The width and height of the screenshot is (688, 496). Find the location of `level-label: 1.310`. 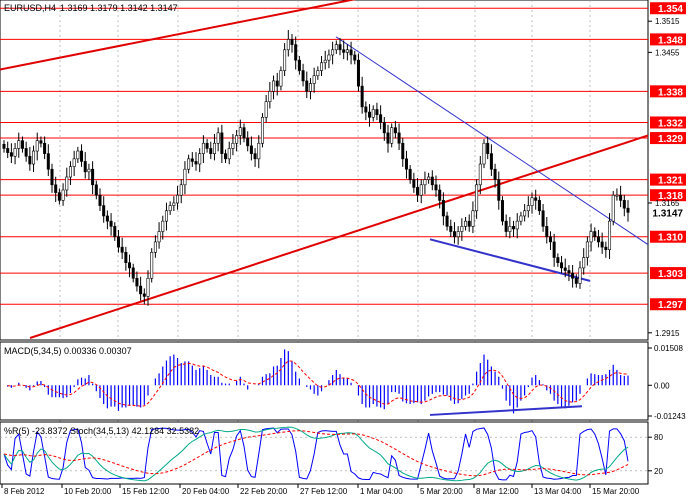

level-label: 1.310 is located at coordinates (670, 238).